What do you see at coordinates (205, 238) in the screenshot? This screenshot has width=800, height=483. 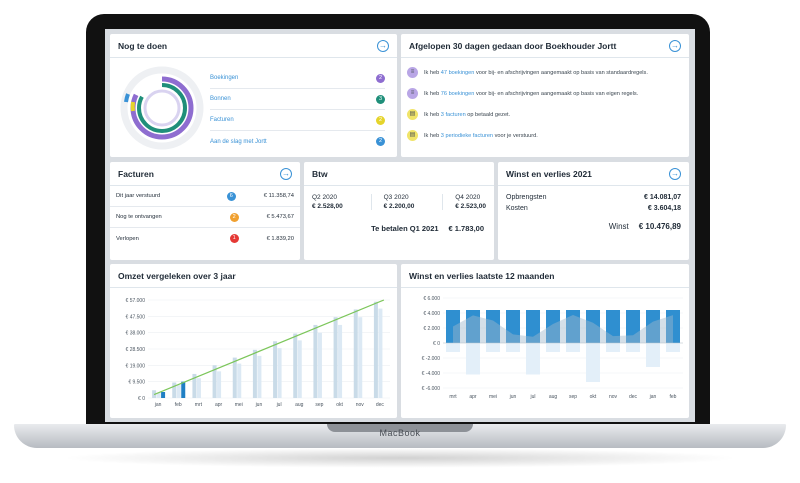 I see `facturen-row: Verlopen 1 € 1.839,20` at bounding box center [205, 238].